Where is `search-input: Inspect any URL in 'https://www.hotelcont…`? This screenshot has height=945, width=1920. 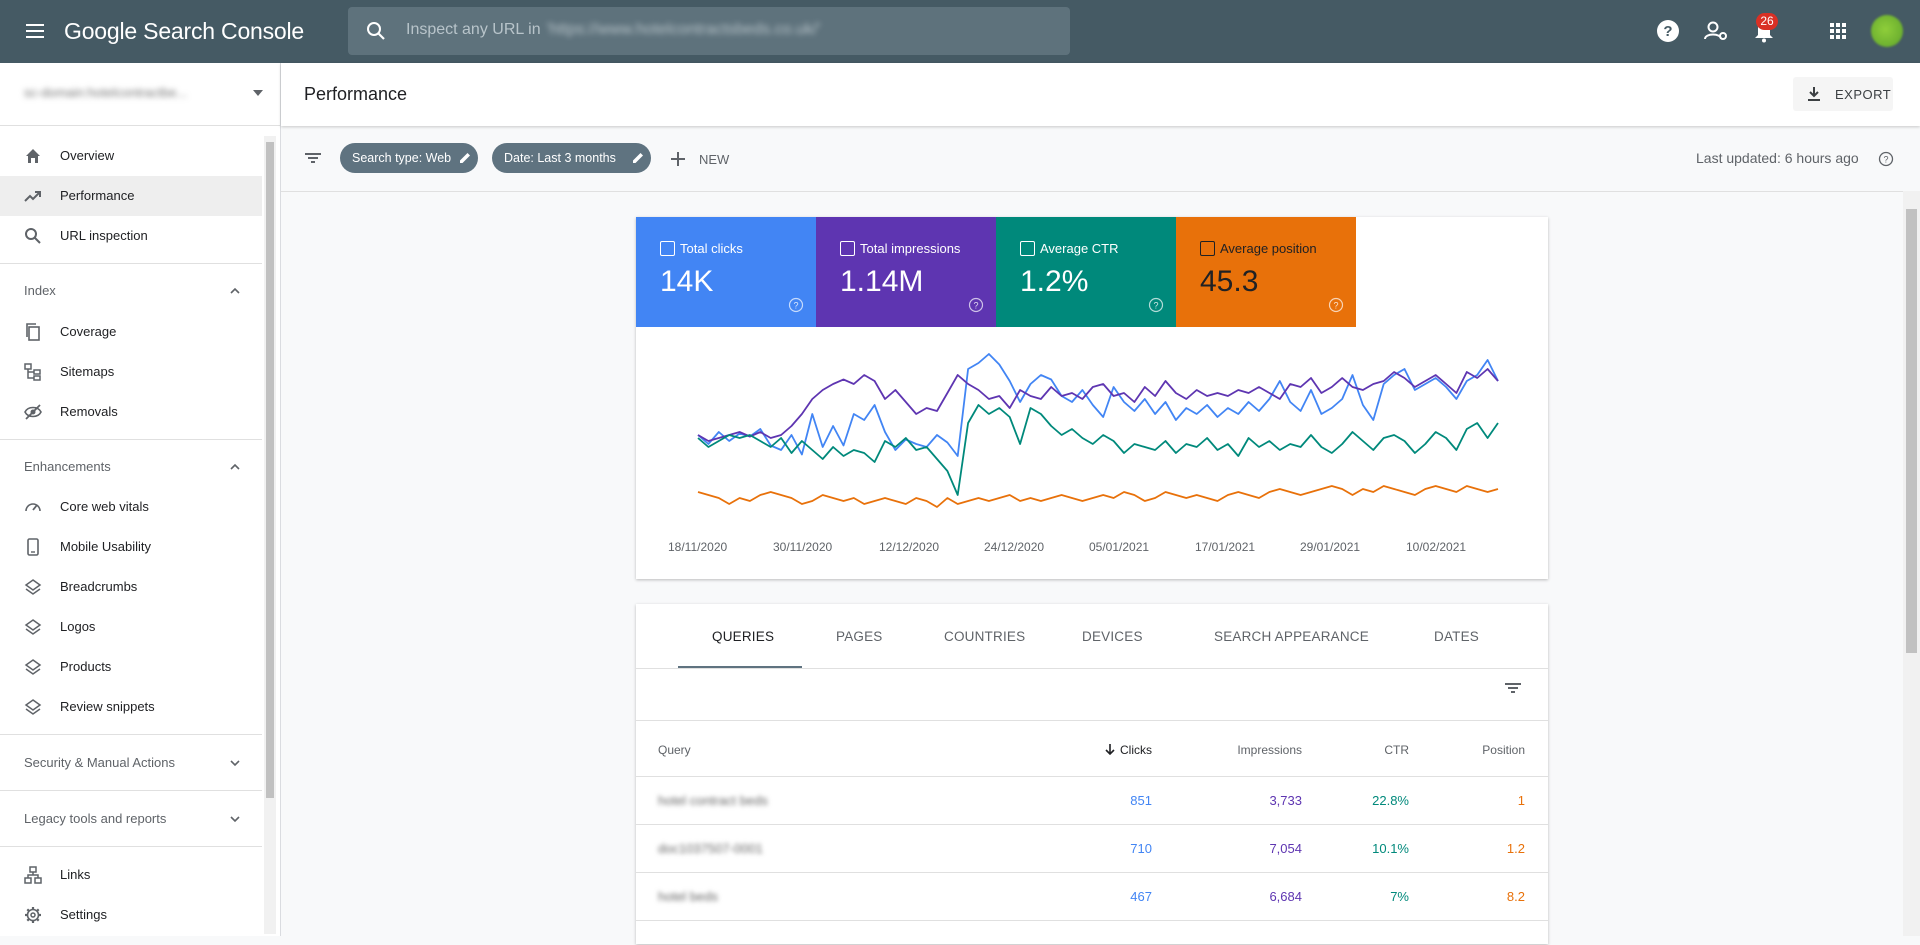 search-input: Inspect any URL in 'https://www.hotelcont… is located at coordinates (613, 30).